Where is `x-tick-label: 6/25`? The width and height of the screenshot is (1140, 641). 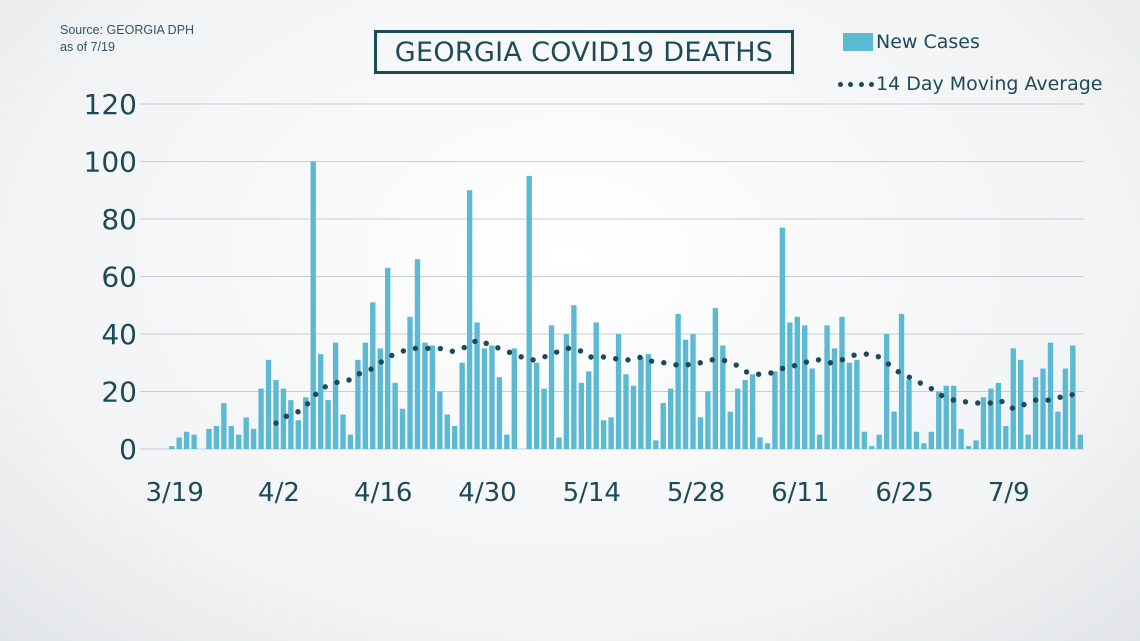 x-tick-label: 6/25 is located at coordinates (904, 493).